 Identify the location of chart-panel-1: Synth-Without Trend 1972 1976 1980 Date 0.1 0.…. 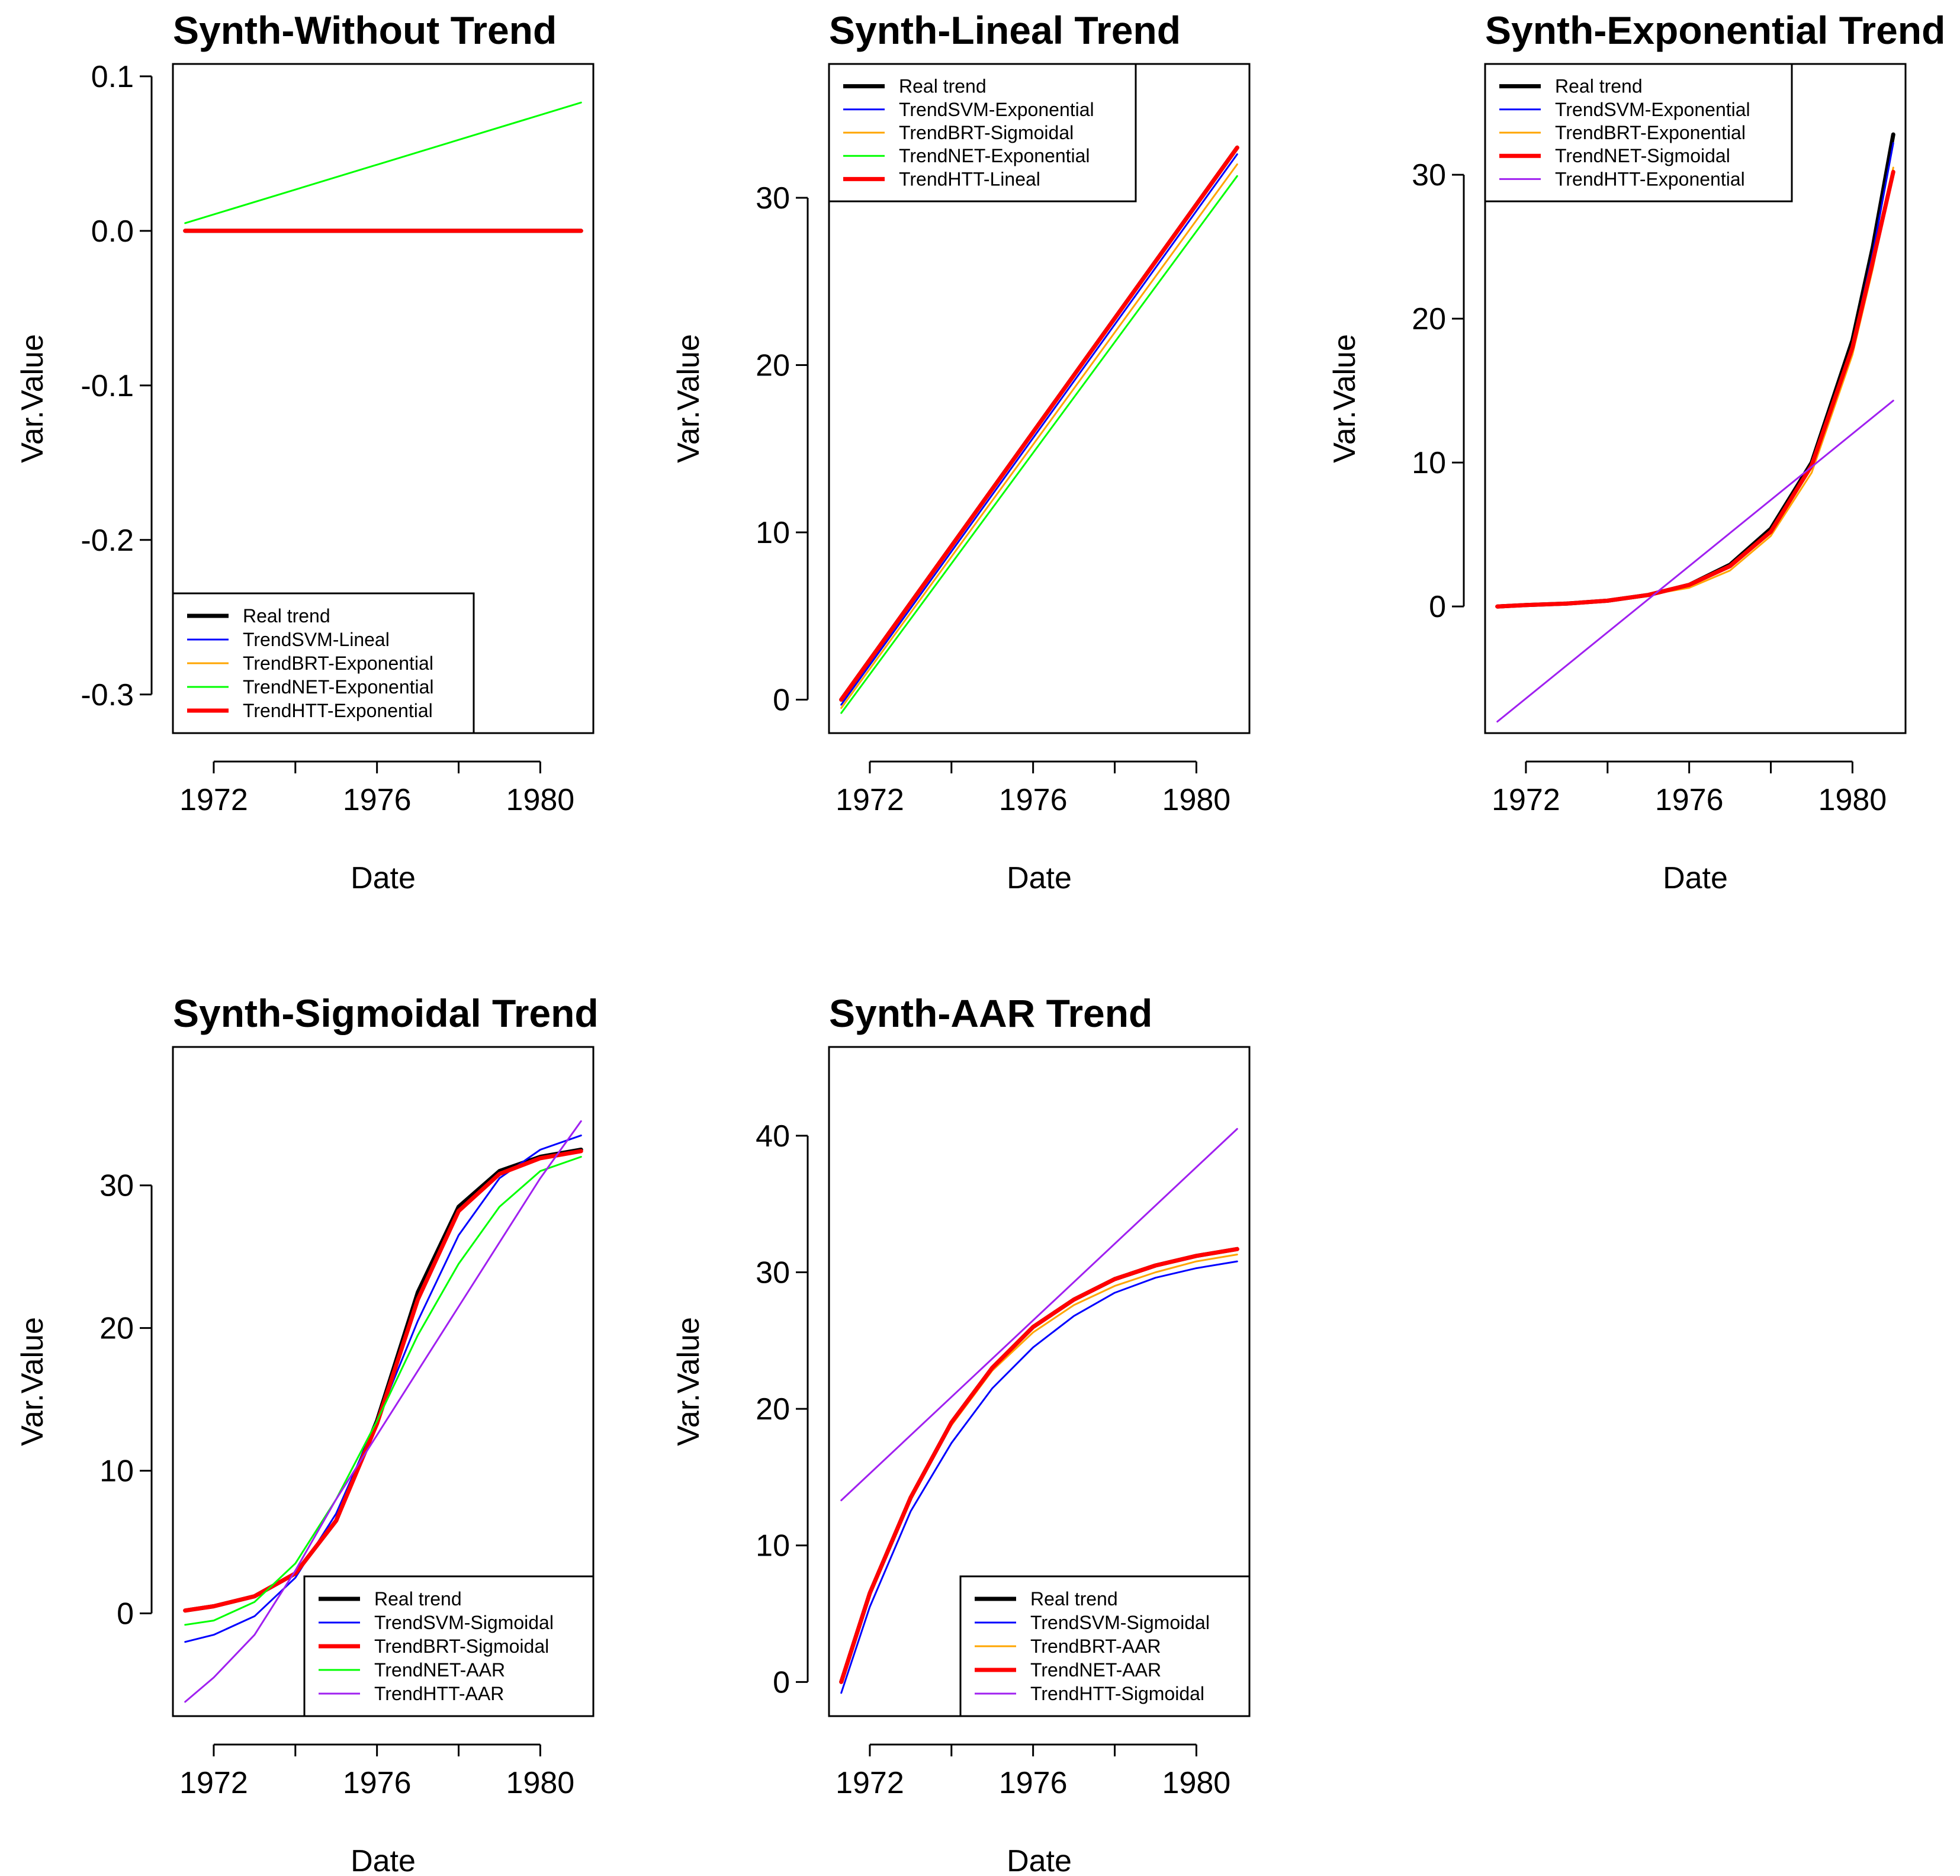
(305, 451).